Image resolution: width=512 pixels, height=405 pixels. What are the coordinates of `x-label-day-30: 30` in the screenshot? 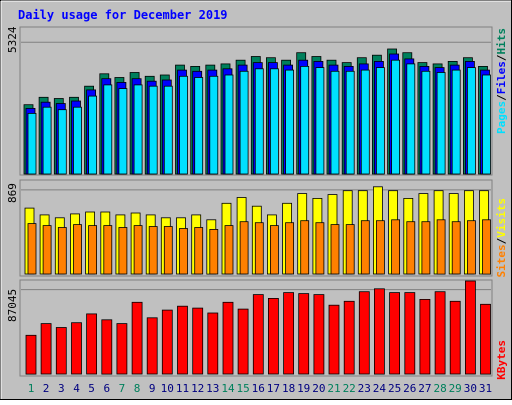 It's located at (470, 388).